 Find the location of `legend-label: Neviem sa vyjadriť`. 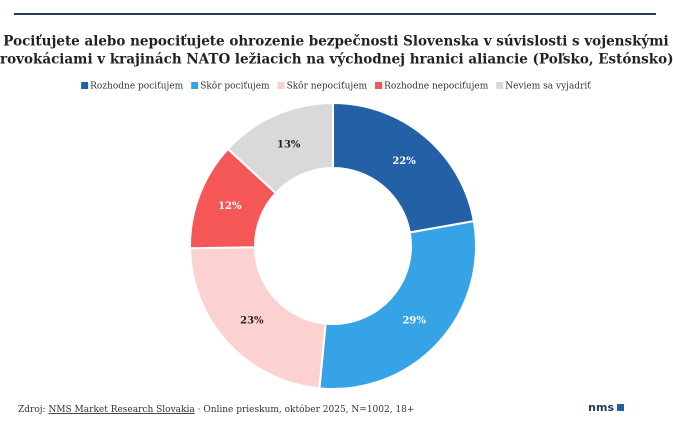

legend-label: Neviem sa vyjadriť is located at coordinates (548, 86).